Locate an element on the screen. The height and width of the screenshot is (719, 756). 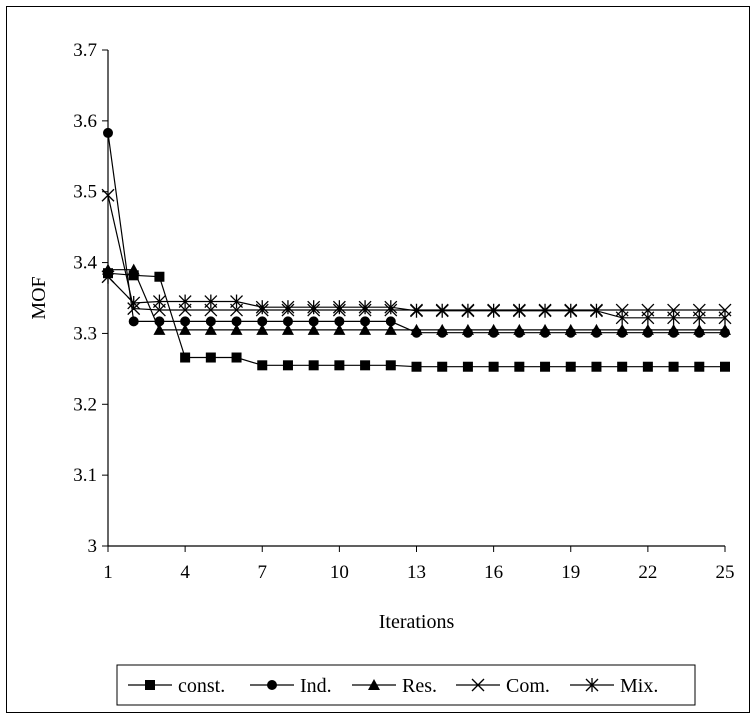
x-marker-stroke is located at coordinates (478, 685).